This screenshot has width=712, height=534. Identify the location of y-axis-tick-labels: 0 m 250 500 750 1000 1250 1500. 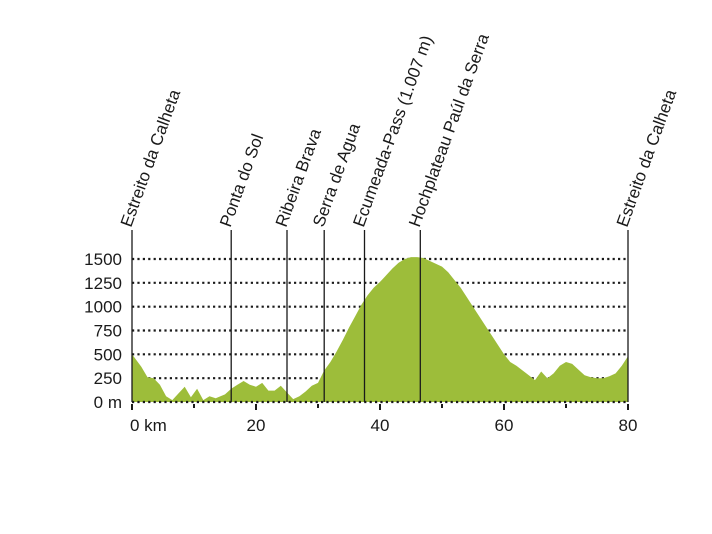
(103, 331).